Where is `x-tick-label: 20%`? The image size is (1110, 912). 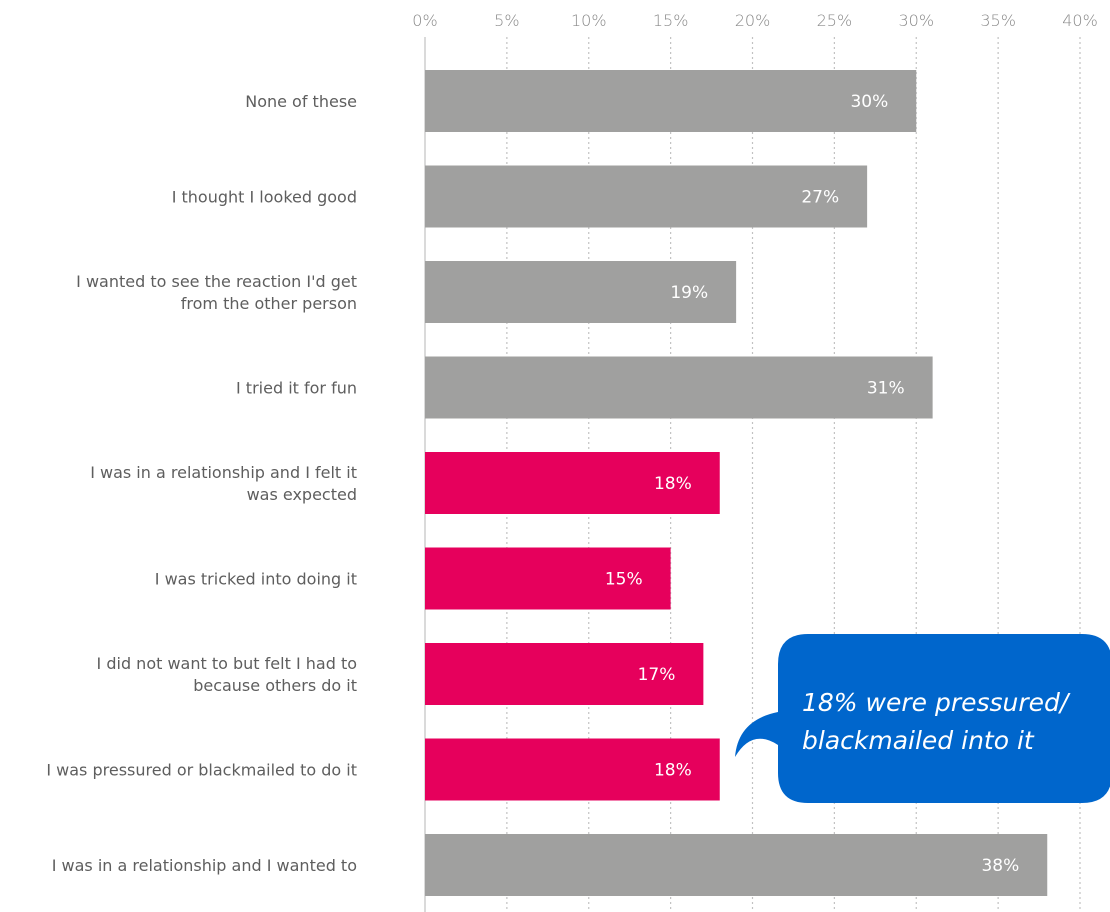 x-tick-label: 20% is located at coordinates (753, 20).